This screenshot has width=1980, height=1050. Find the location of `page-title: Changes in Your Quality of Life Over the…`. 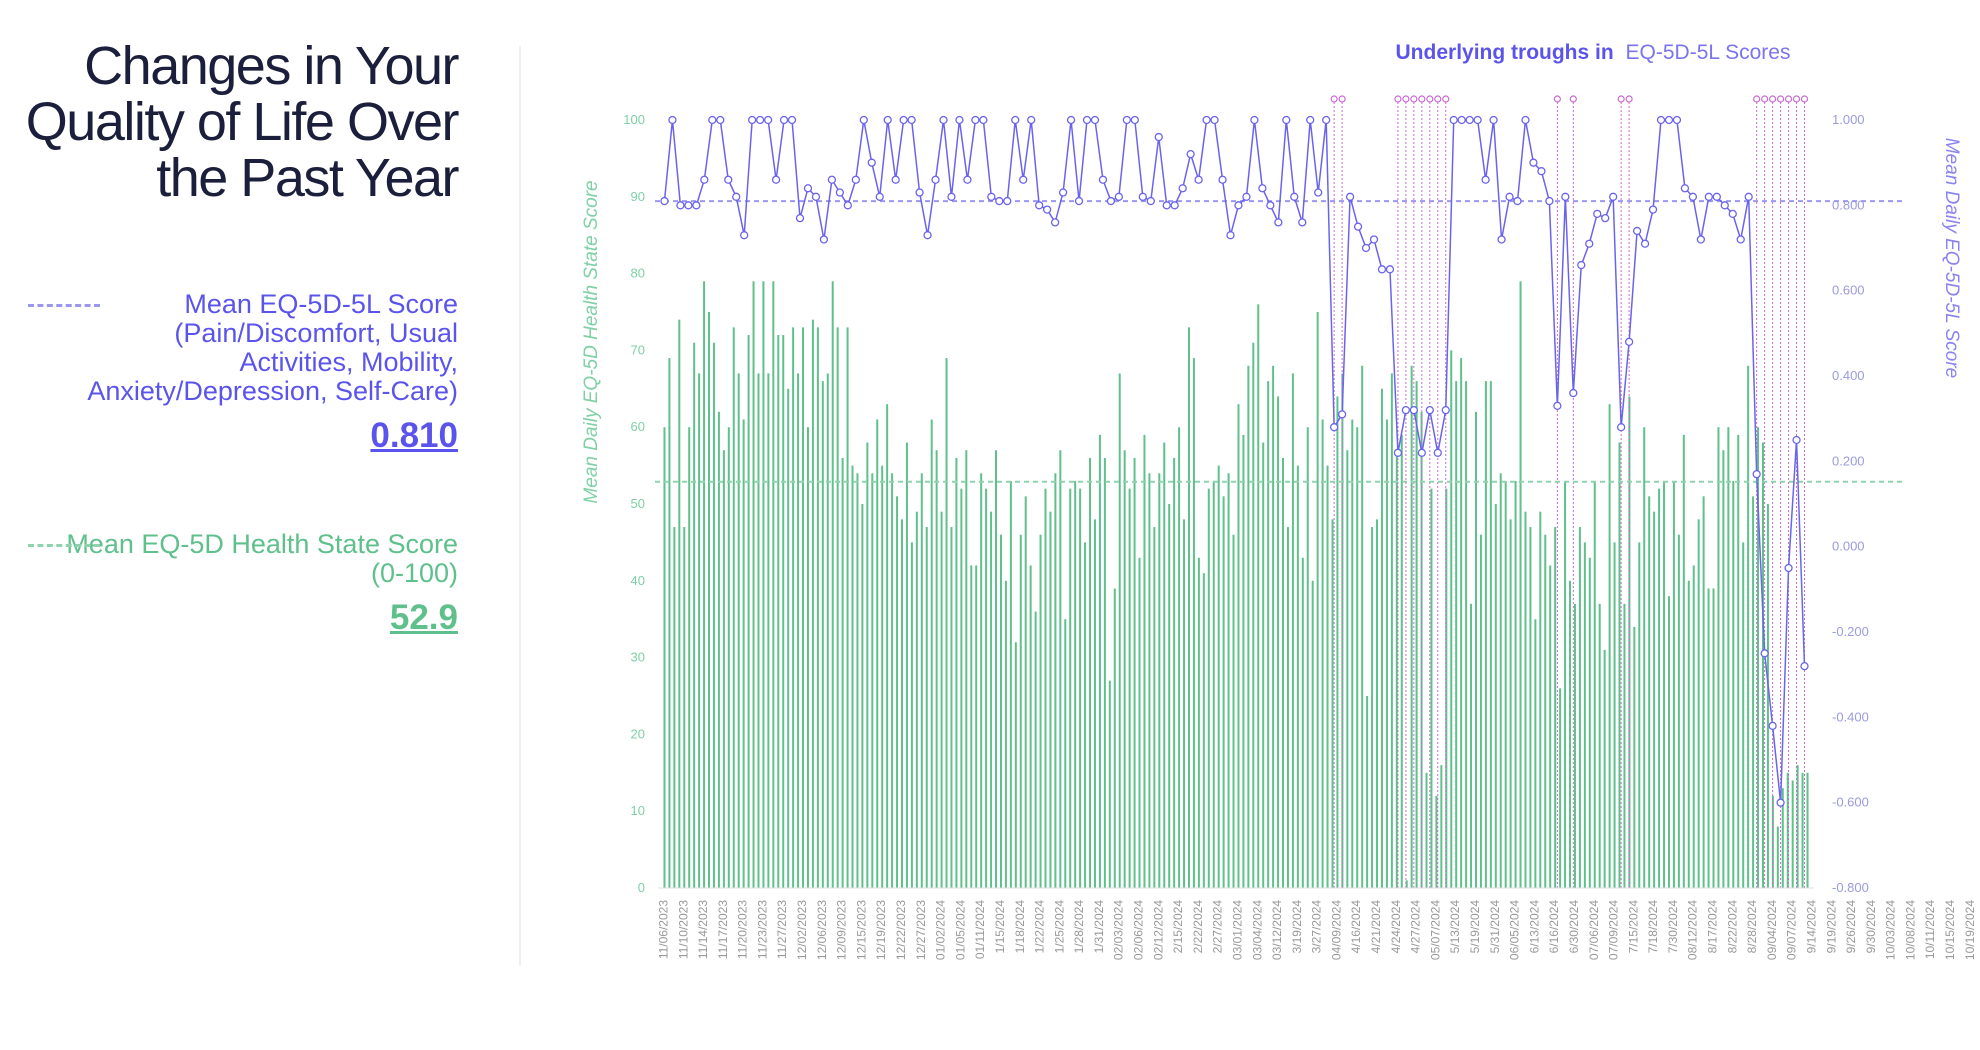

page-title: Changes in Your Quality of Life Over the… is located at coordinates (242, 122).